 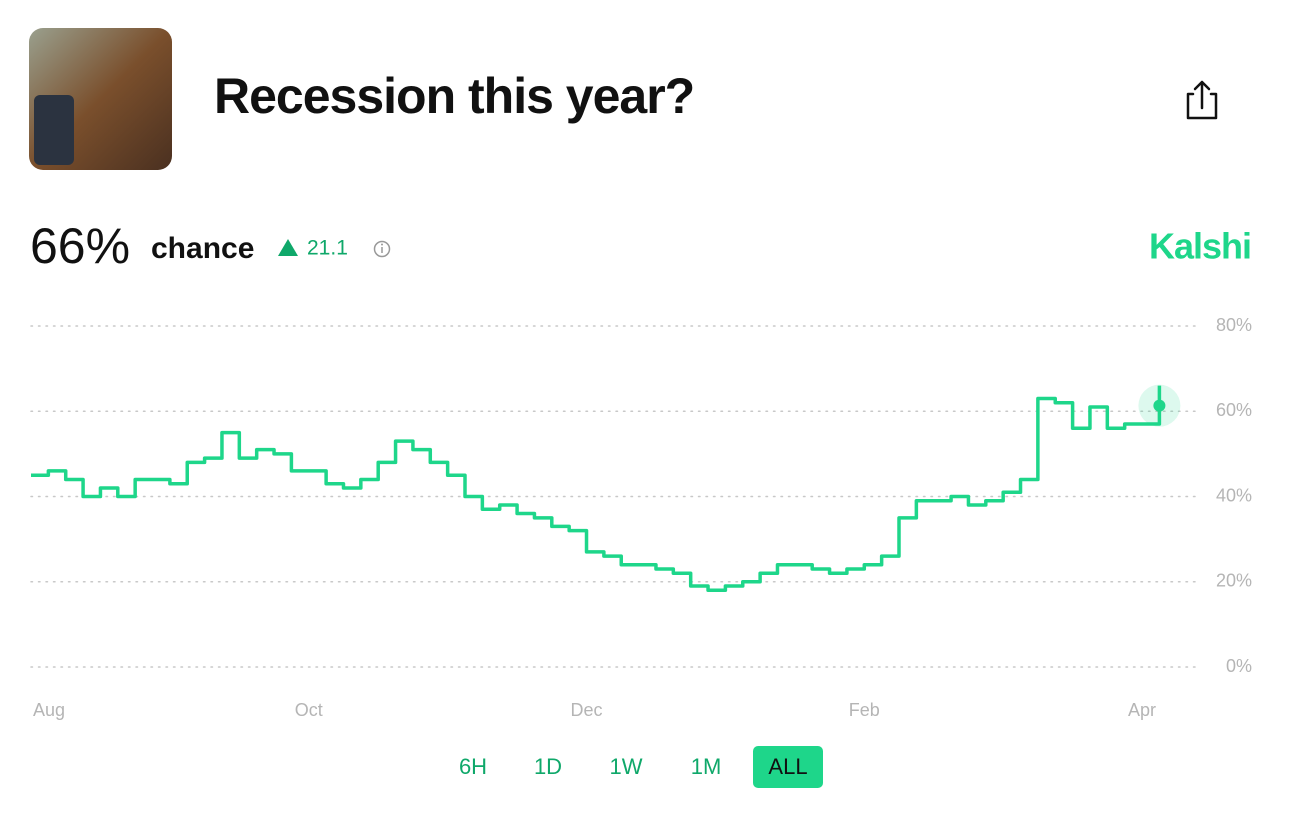 I want to click on info-icon, so click(x=382, y=249).